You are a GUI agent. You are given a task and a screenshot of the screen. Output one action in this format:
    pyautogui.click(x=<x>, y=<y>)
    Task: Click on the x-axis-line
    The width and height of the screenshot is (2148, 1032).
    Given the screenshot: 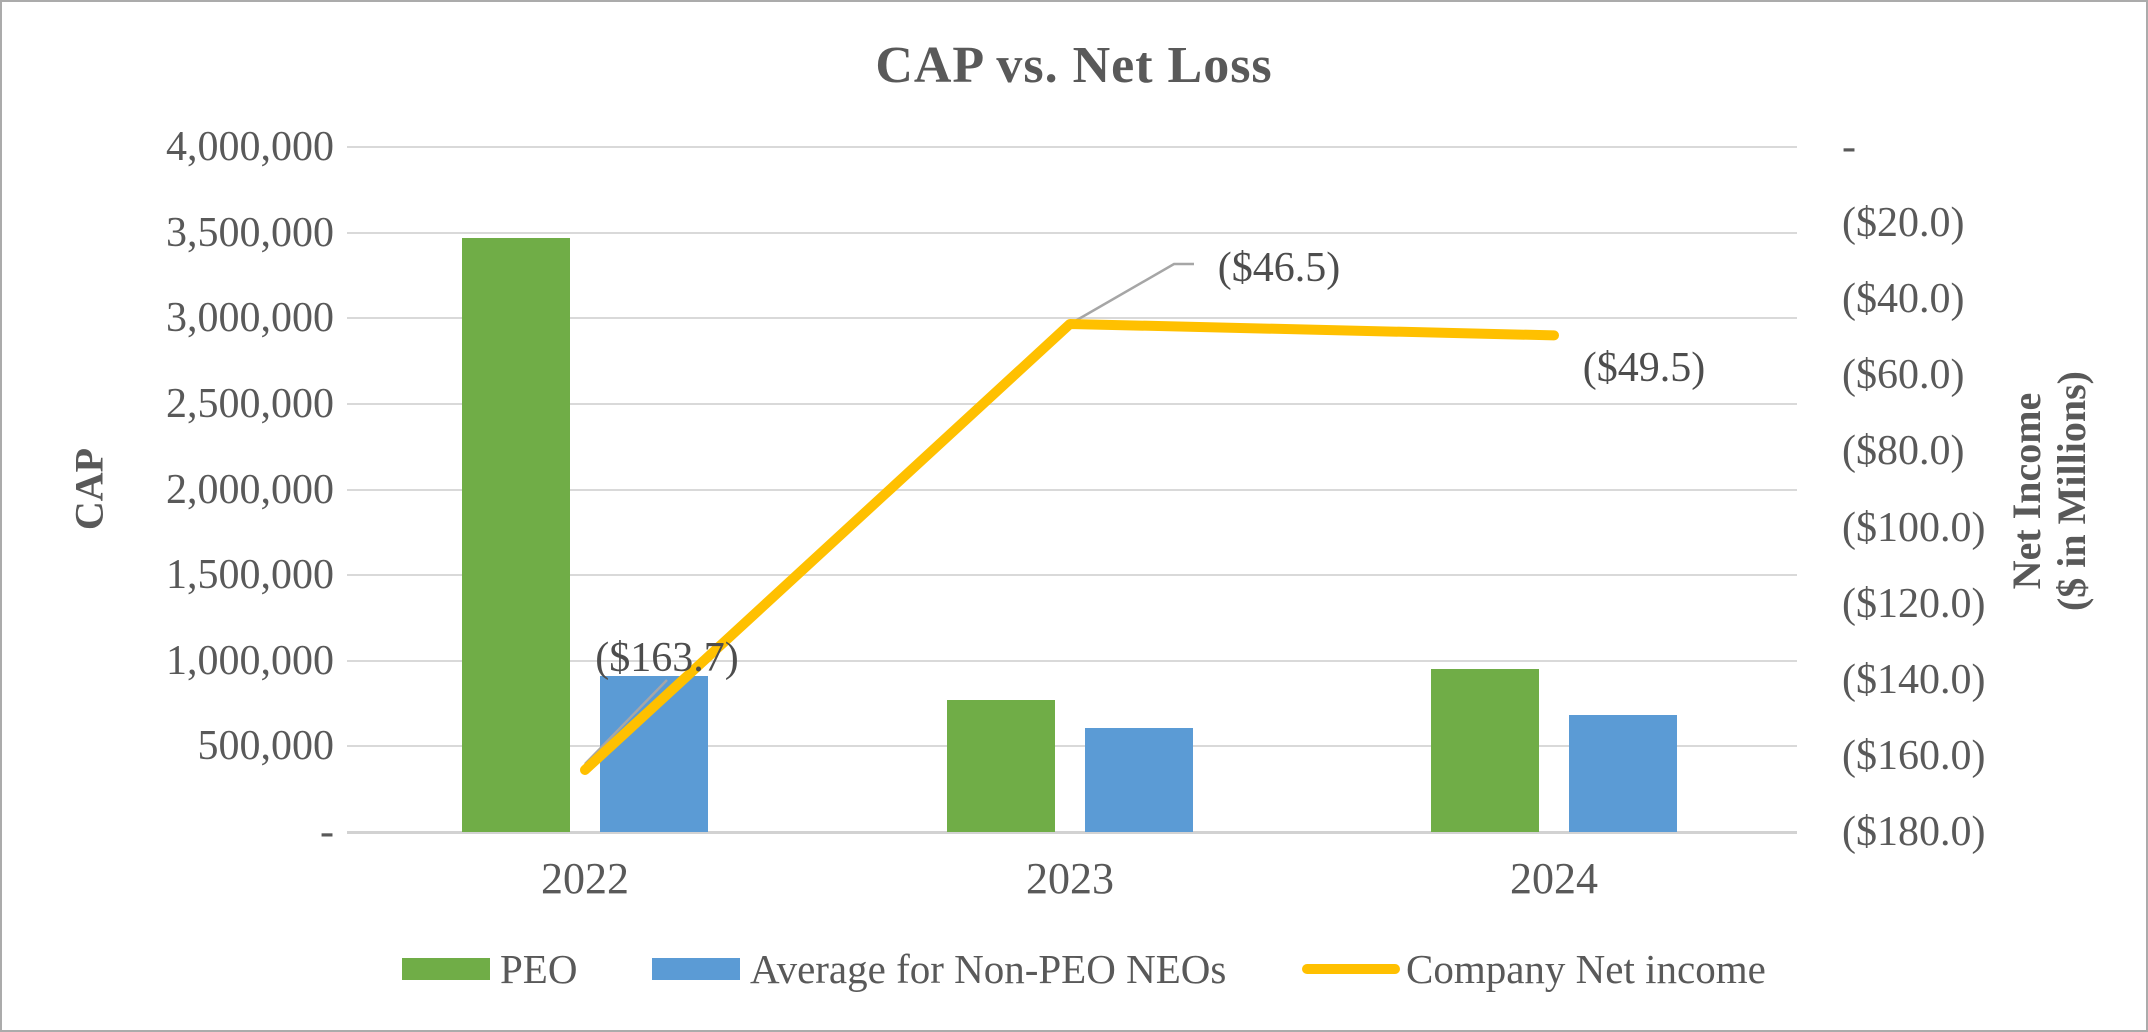 What is the action you would take?
    pyautogui.click(x=1072, y=832)
    